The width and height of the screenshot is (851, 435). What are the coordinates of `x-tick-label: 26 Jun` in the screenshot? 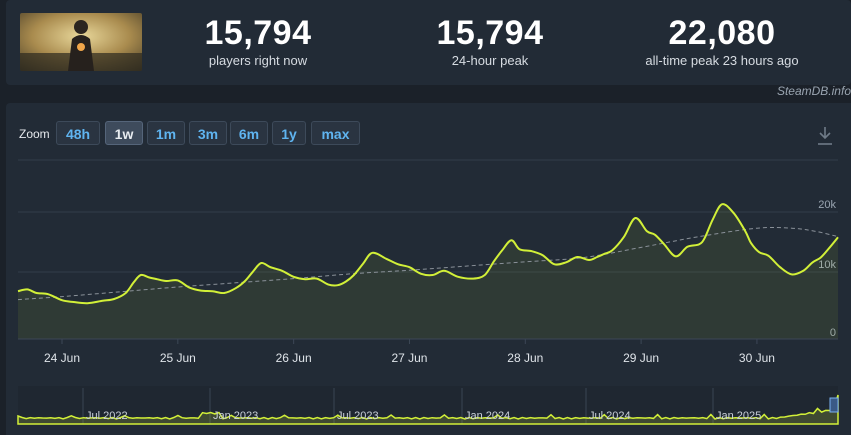 It's located at (294, 358).